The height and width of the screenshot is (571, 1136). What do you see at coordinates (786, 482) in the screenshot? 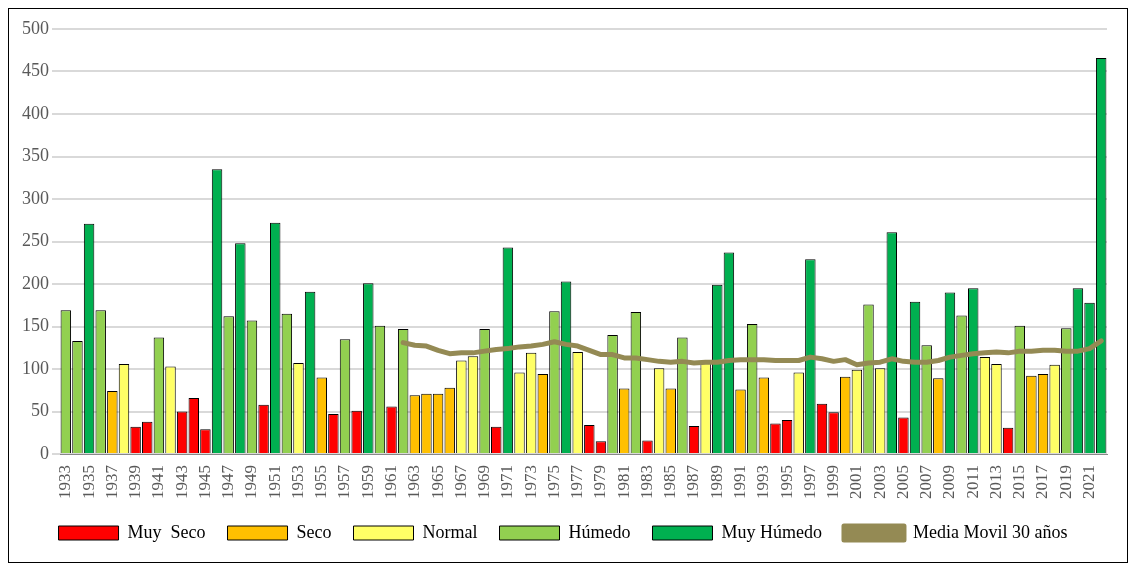
I see `x-tick-label: 1995` at bounding box center [786, 482].